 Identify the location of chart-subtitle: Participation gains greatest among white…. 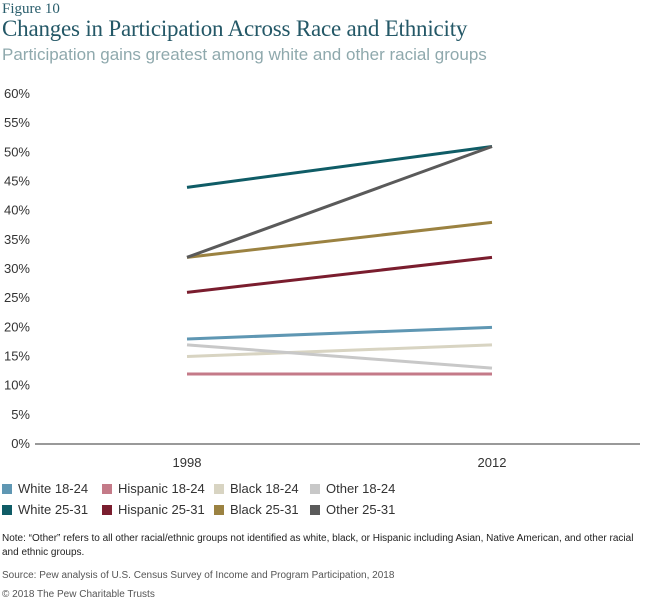
(244, 54).